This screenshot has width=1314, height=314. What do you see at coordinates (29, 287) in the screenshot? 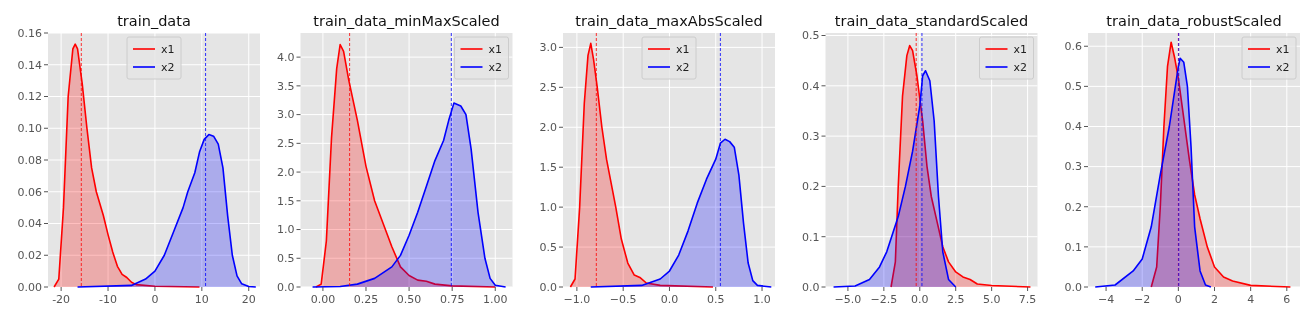
I see `y-tick-label: 0.00` at bounding box center [29, 287].